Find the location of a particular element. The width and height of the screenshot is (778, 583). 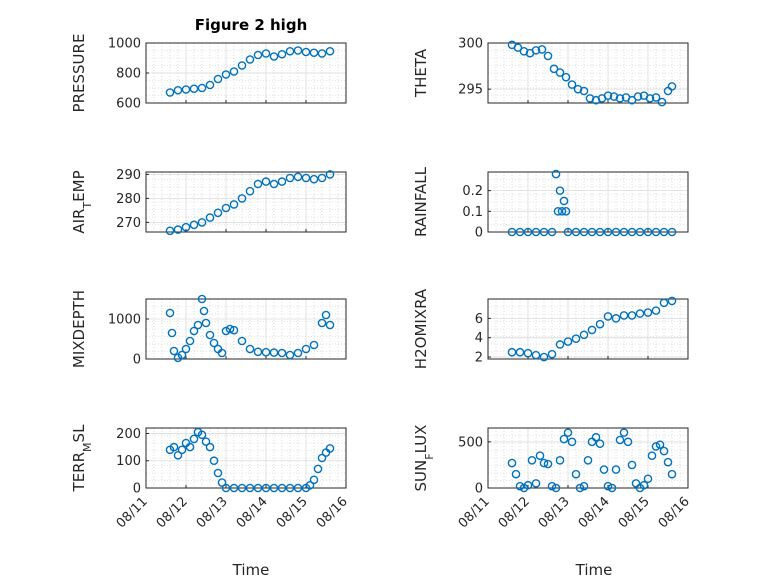

y-axis-label: THETA is located at coordinates (421, 73).